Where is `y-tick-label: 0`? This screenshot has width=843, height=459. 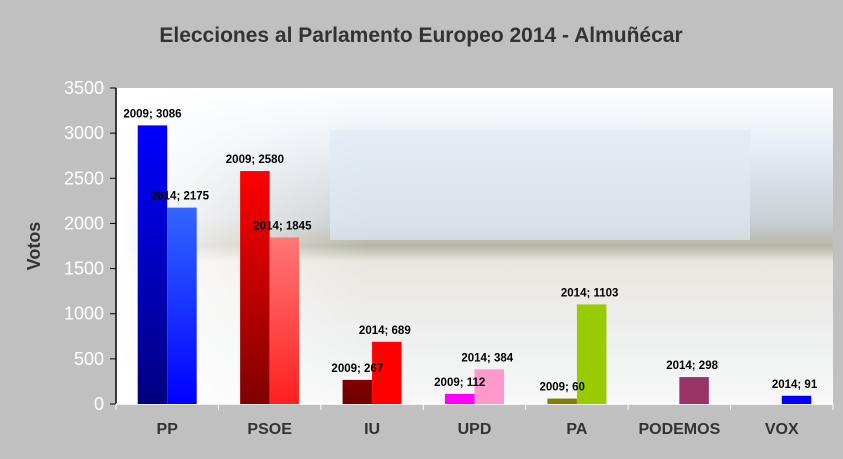
y-tick-label: 0 is located at coordinates (99, 404).